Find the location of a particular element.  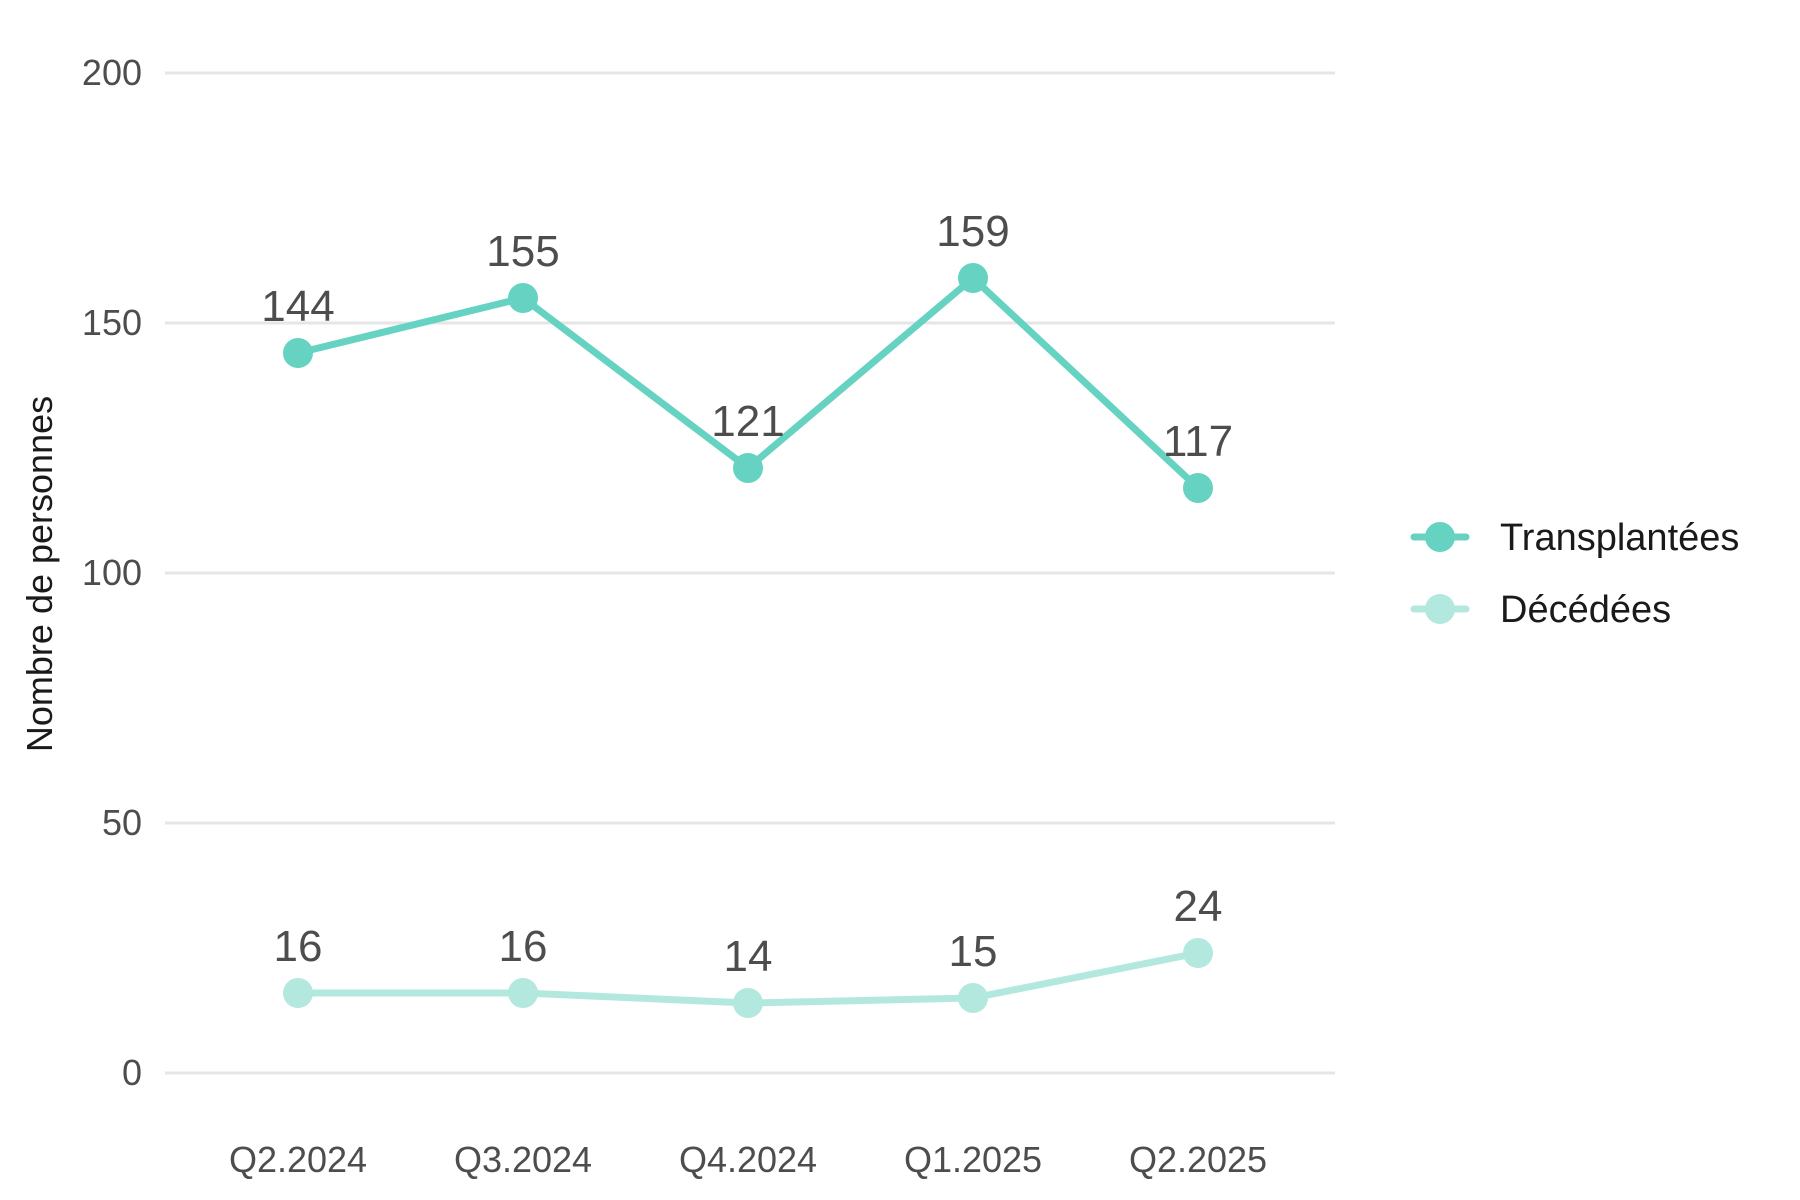

data-label-decedees: 14 is located at coordinates (748, 956).